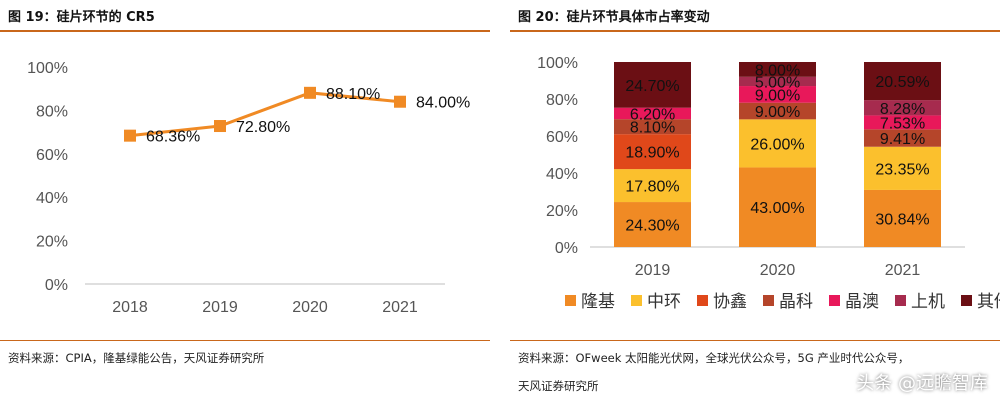  I want to click on right-figure-title: 图 20：硅片环节具体市占率变动, so click(614, 17).